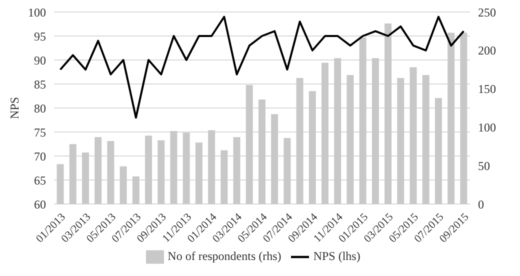 This screenshot has height=276, width=520. Describe the element at coordinates (40, 132) in the screenshot. I see `y-tick-label: 75` at that location.